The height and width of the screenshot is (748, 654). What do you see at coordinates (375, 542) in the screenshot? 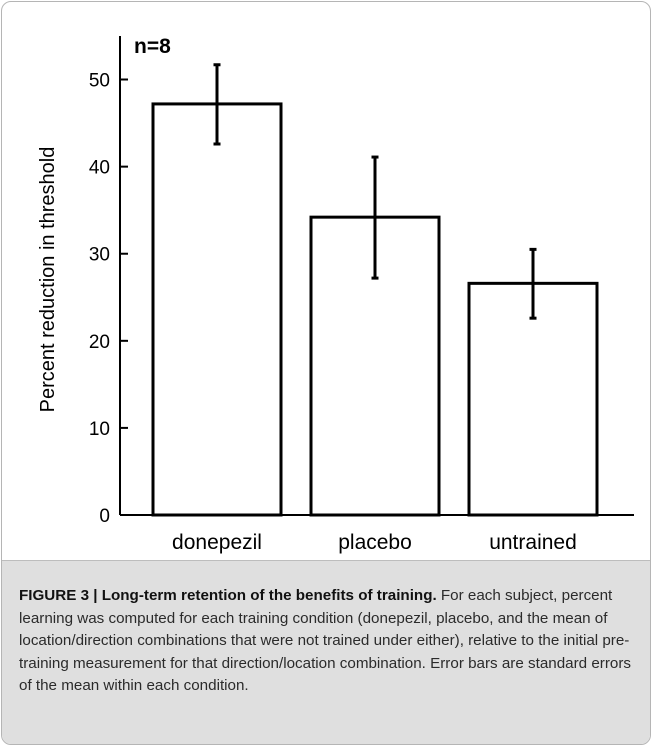
I see `category-label: placebo` at bounding box center [375, 542].